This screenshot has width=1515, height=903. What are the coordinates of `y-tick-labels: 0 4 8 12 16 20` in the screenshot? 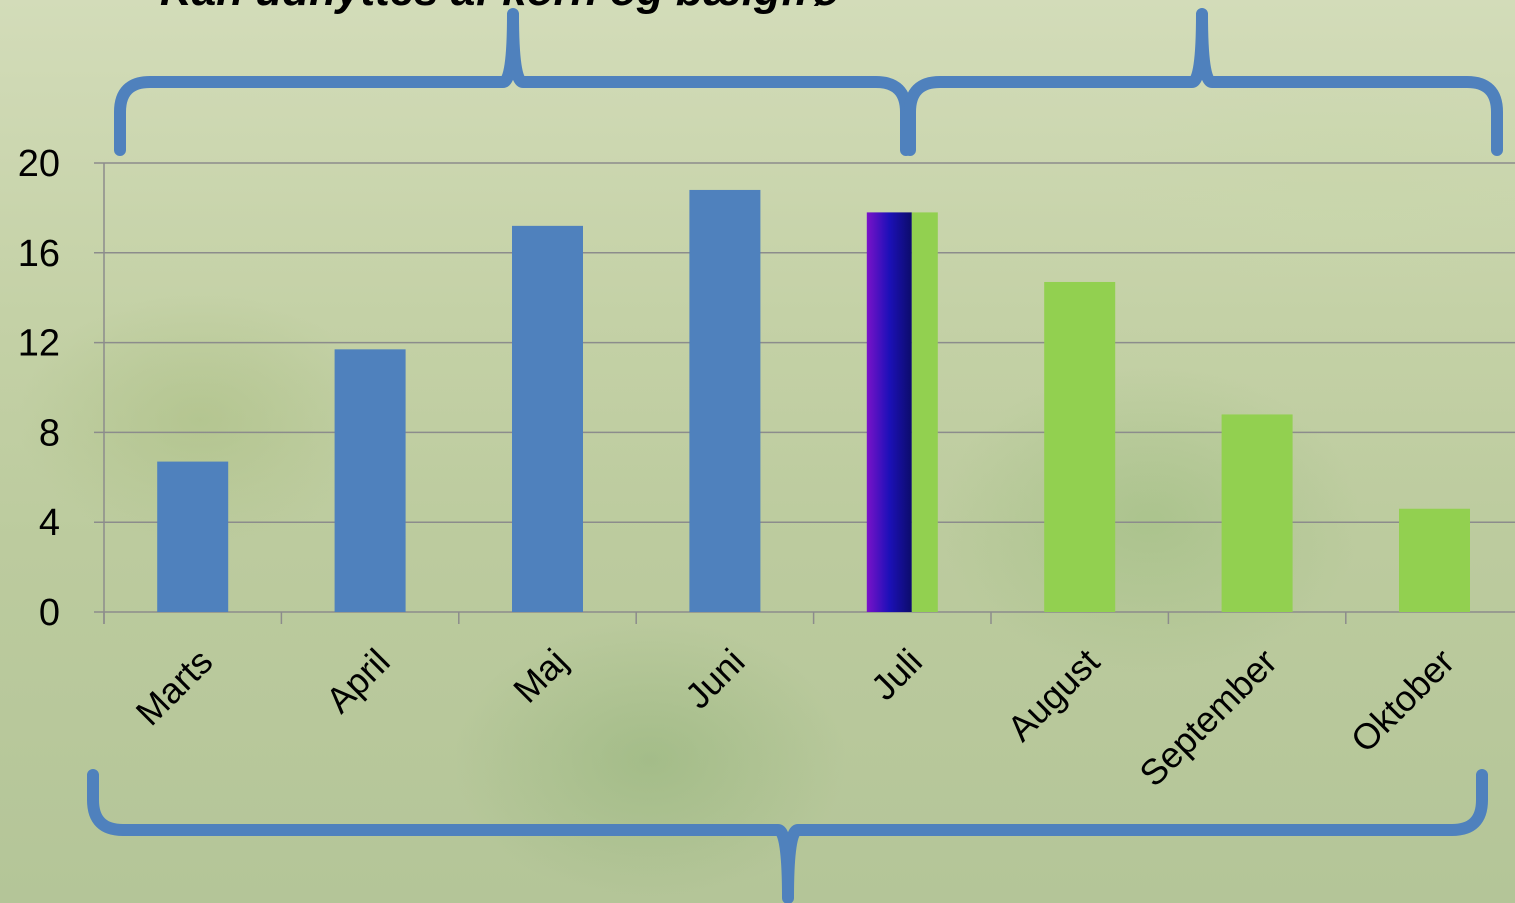 It's located at (39, 388).